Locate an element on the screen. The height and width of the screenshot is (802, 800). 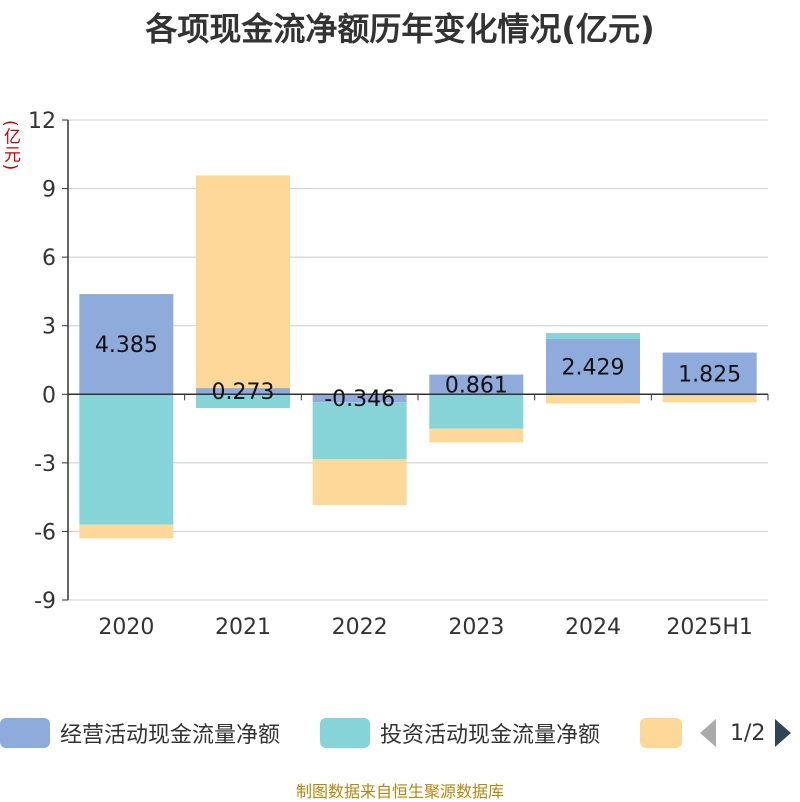
legend-swatch-financing is located at coordinates (661, 733).